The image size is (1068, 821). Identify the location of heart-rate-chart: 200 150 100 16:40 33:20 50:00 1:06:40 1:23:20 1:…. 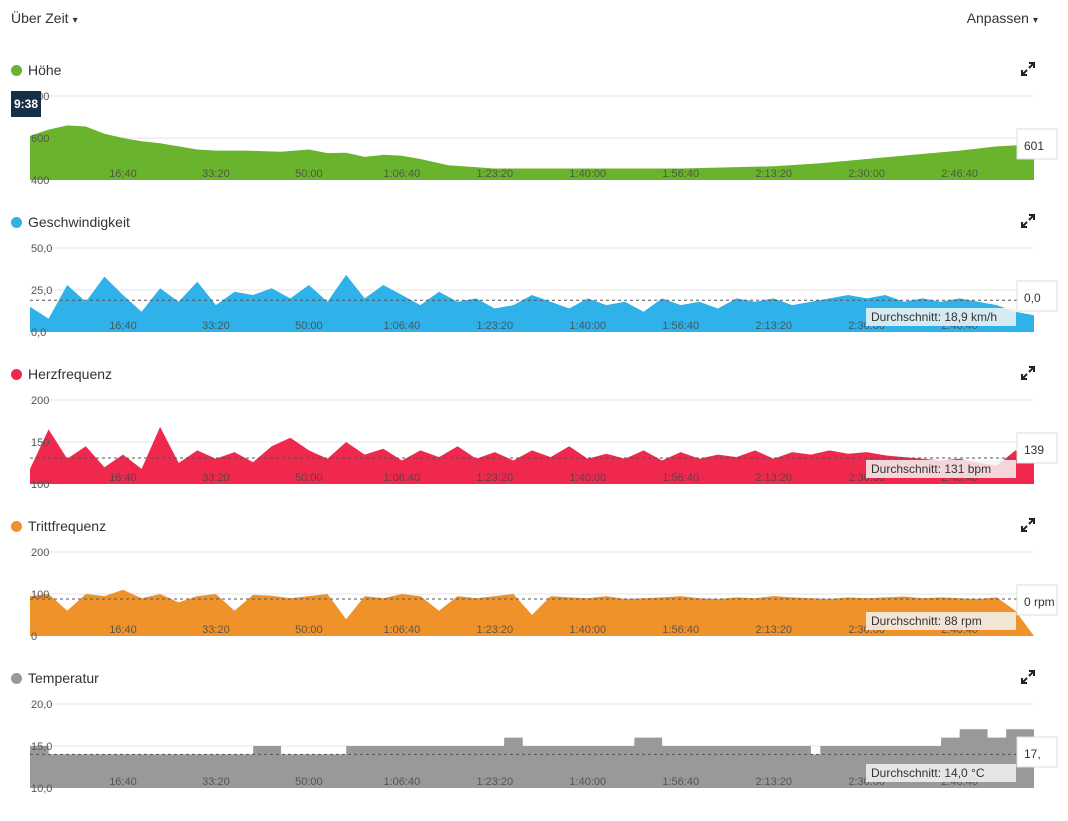
(544, 443).